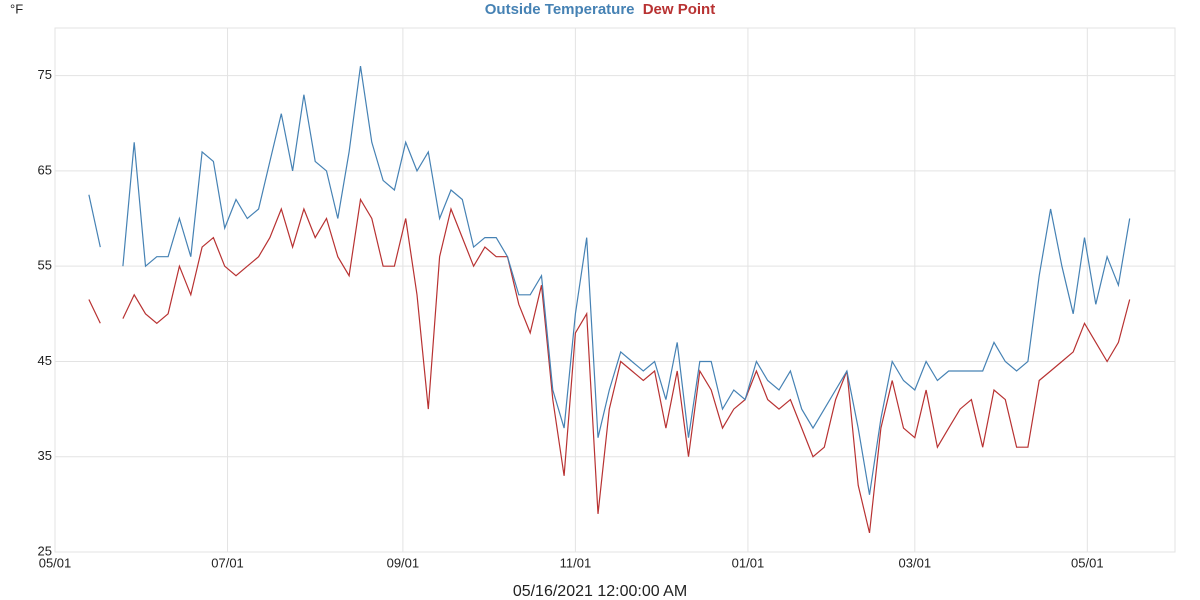 The height and width of the screenshot is (600, 1200). What do you see at coordinates (45, 455) in the screenshot?
I see `y-tick-label: 35` at bounding box center [45, 455].